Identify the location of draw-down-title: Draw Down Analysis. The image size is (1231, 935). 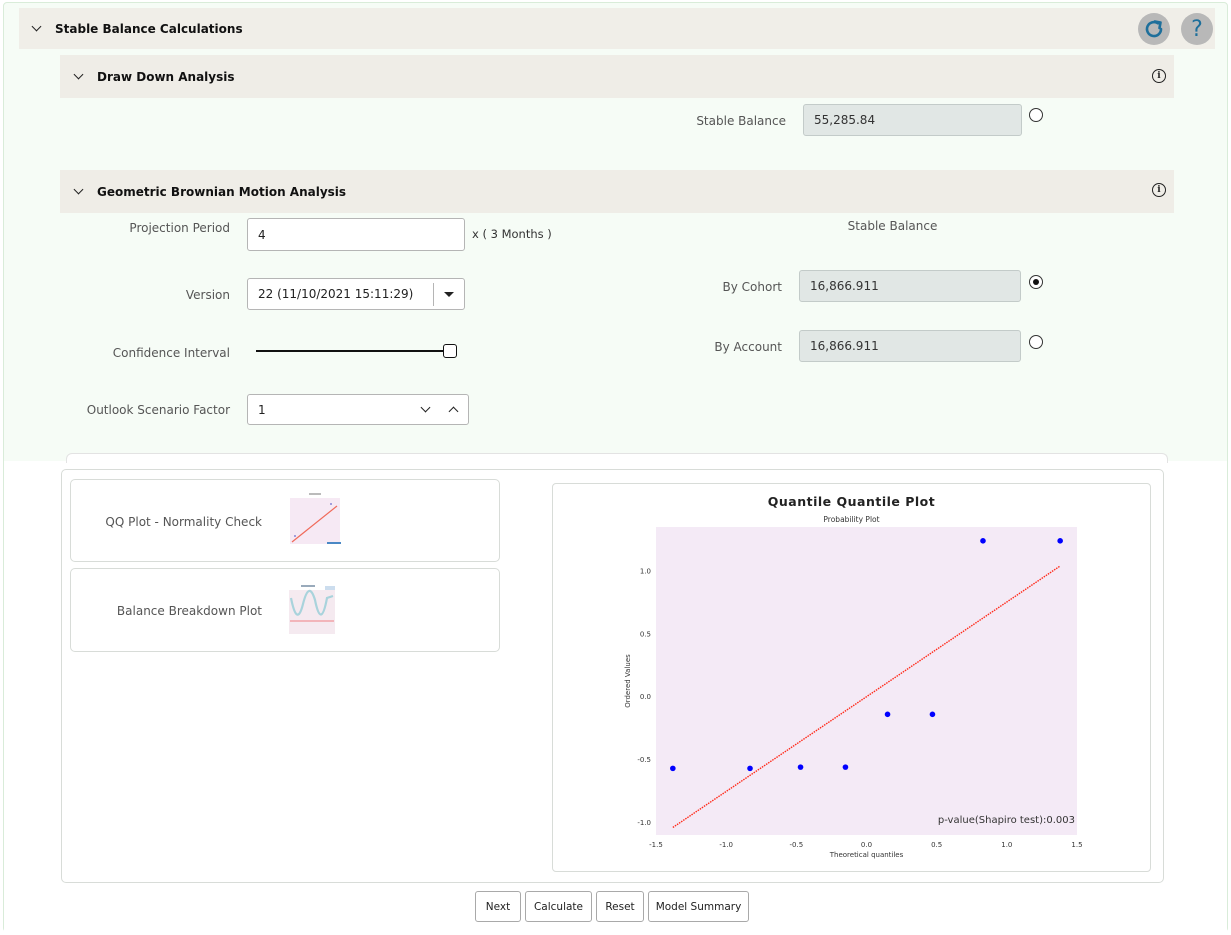
(166, 76).